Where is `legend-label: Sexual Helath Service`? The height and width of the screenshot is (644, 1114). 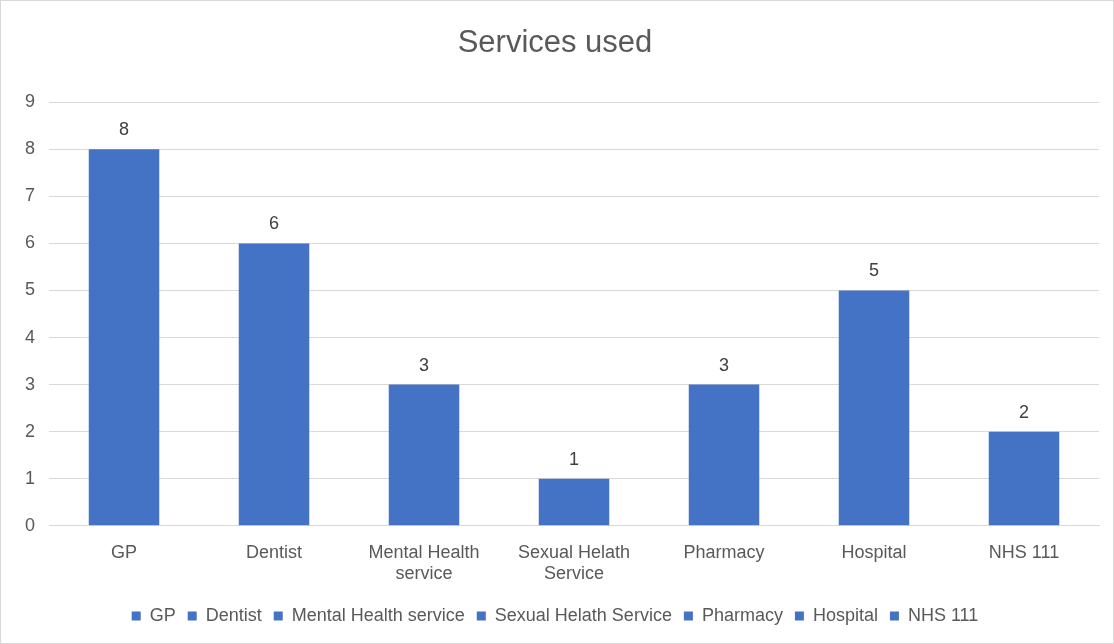 legend-label: Sexual Helath Service is located at coordinates (583, 614).